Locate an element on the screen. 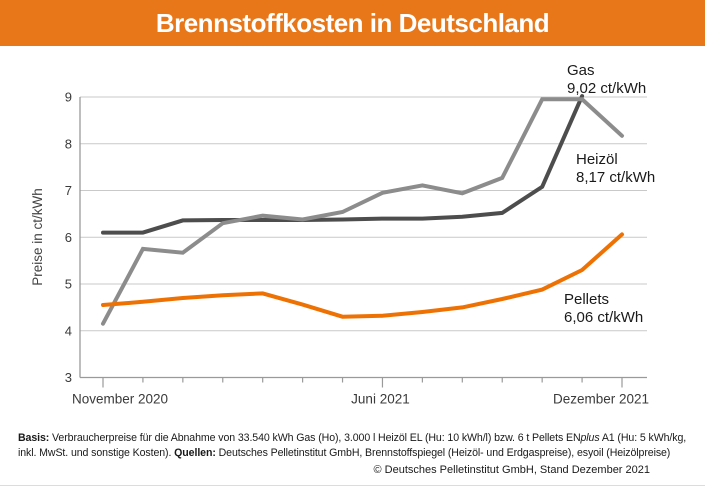 The width and height of the screenshot is (705, 488). y-tick-label-3: 3 is located at coordinates (68, 377).